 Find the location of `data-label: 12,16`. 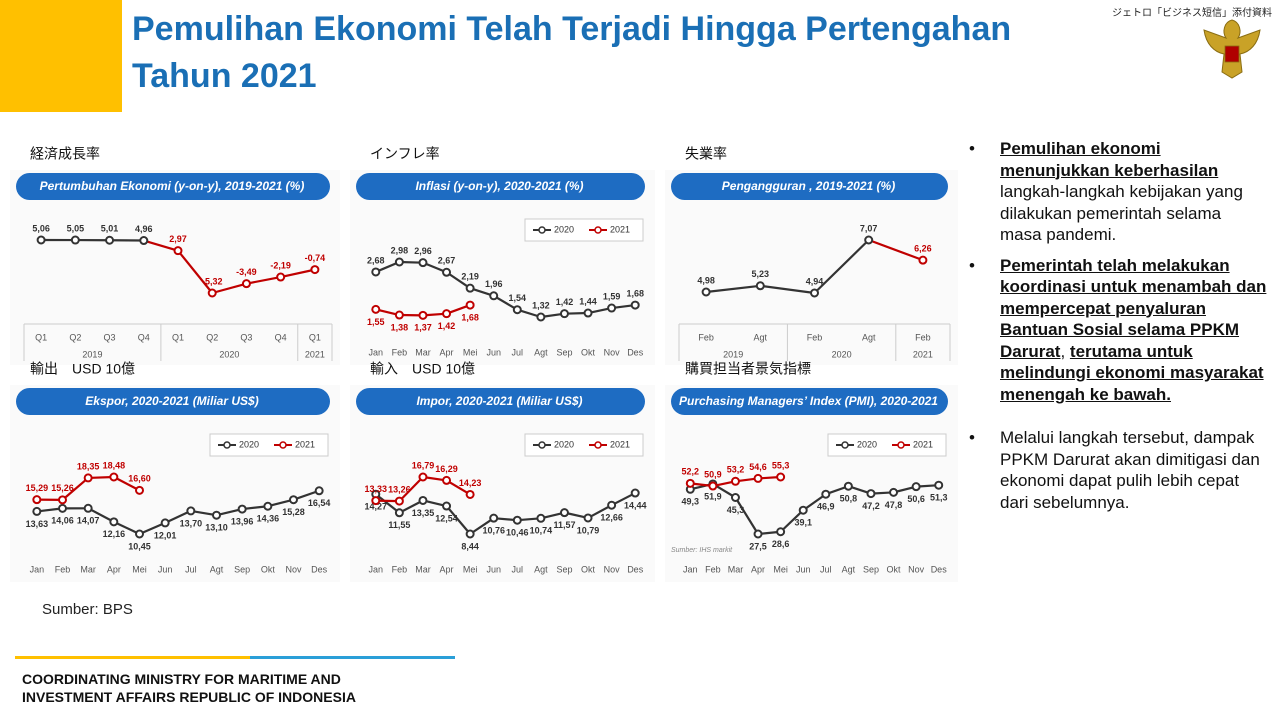

data-label: 12,16 is located at coordinates (114, 534).